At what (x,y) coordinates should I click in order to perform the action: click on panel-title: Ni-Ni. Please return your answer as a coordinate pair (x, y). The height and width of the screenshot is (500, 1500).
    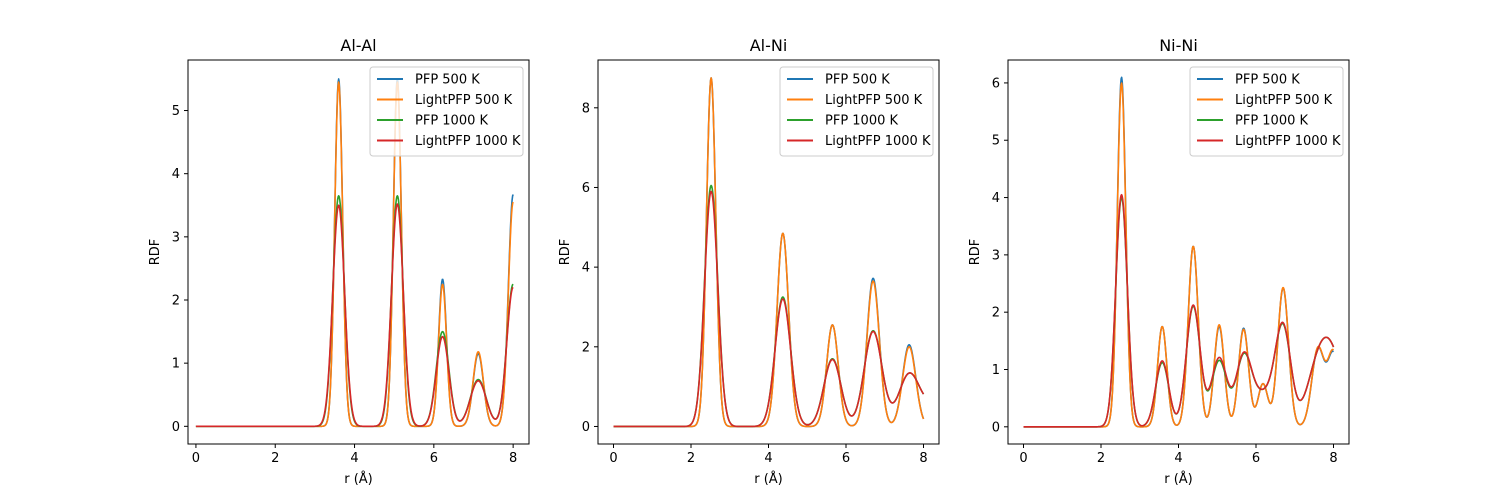
    Looking at the image, I should click on (1178, 45).